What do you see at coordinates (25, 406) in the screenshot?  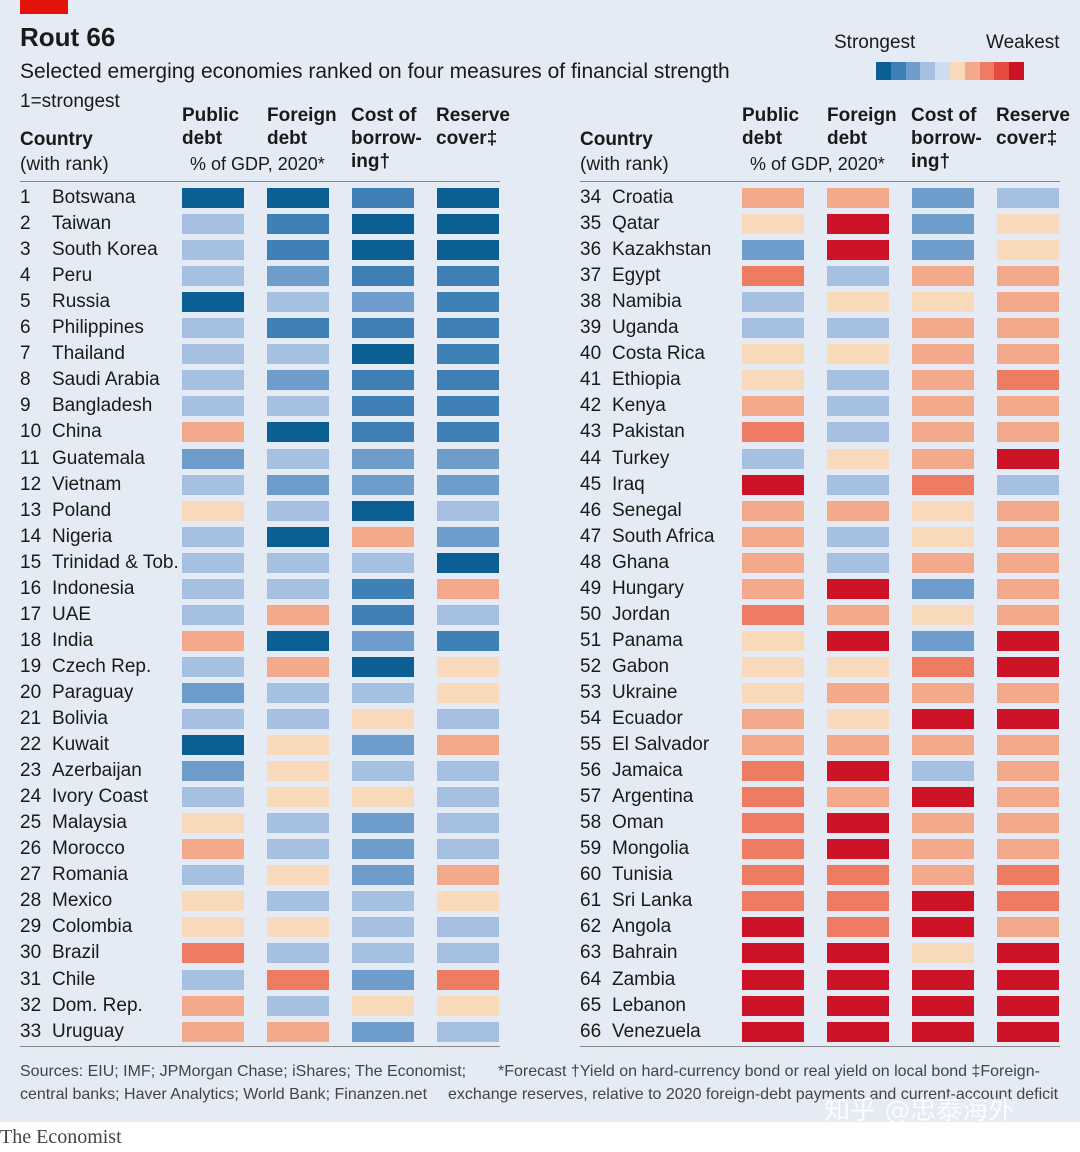 I see `rank-label: 9` at bounding box center [25, 406].